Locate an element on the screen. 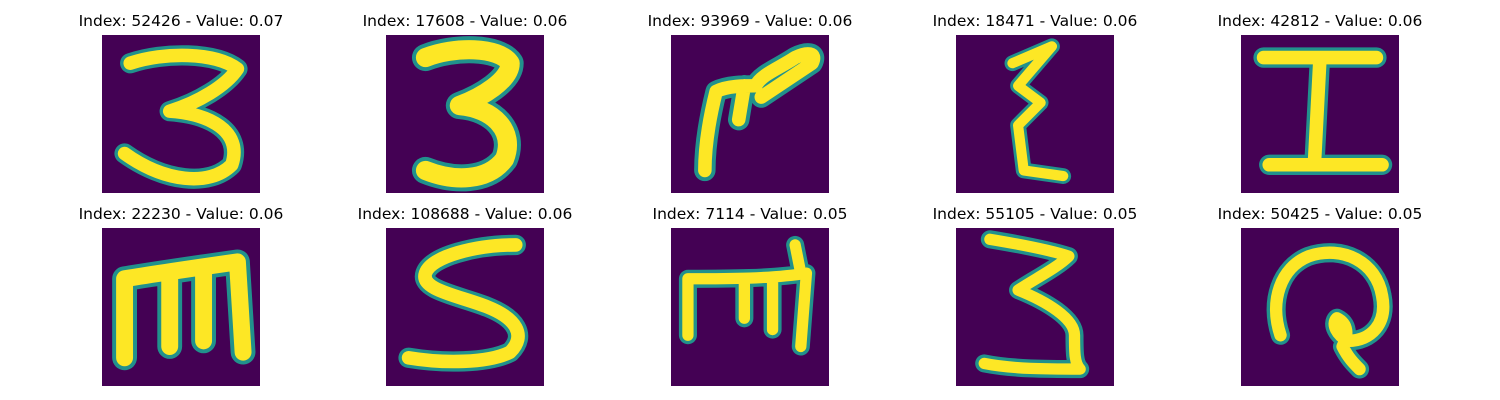 The width and height of the screenshot is (1500, 400). image-panel: Index: 18471 - Value: 0.06 is located at coordinates (1035, 106).